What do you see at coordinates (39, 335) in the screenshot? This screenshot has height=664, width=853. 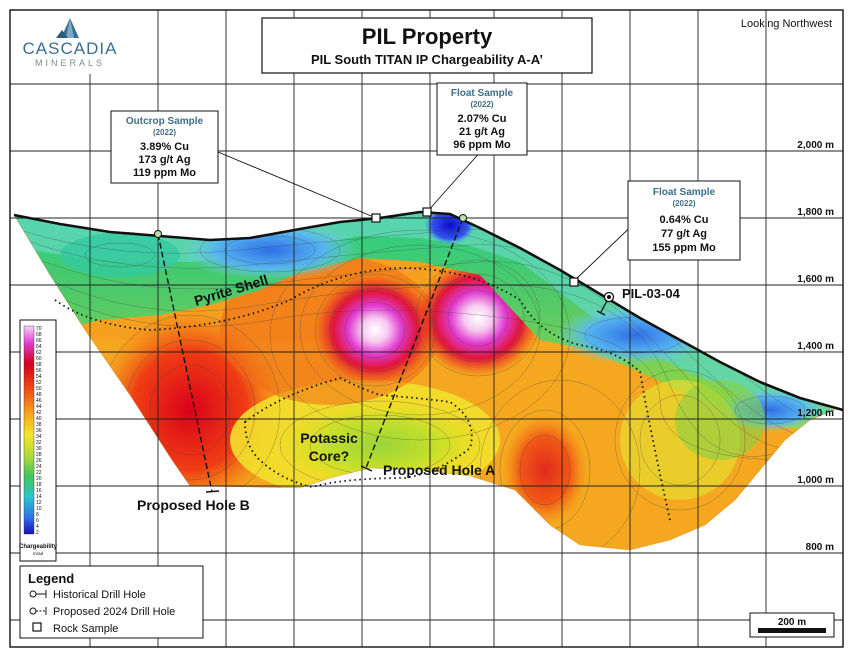 I see `colorbar-tick-label: 68` at bounding box center [39, 335].